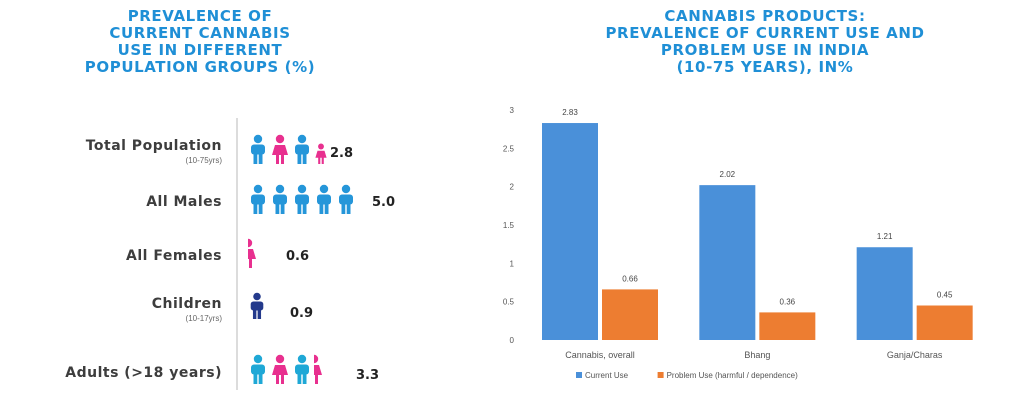 This screenshot has width=1021, height=404. What do you see at coordinates (885, 236) in the screenshot?
I see `bar-data-label: 1.21` at bounding box center [885, 236].